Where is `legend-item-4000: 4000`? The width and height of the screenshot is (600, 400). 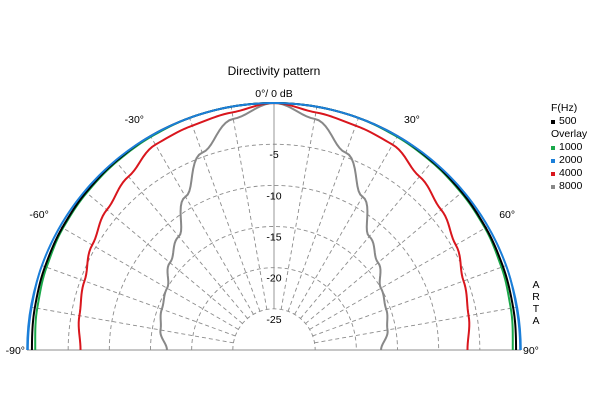
legend-item-4000: 4000 is located at coordinates (574, 173).